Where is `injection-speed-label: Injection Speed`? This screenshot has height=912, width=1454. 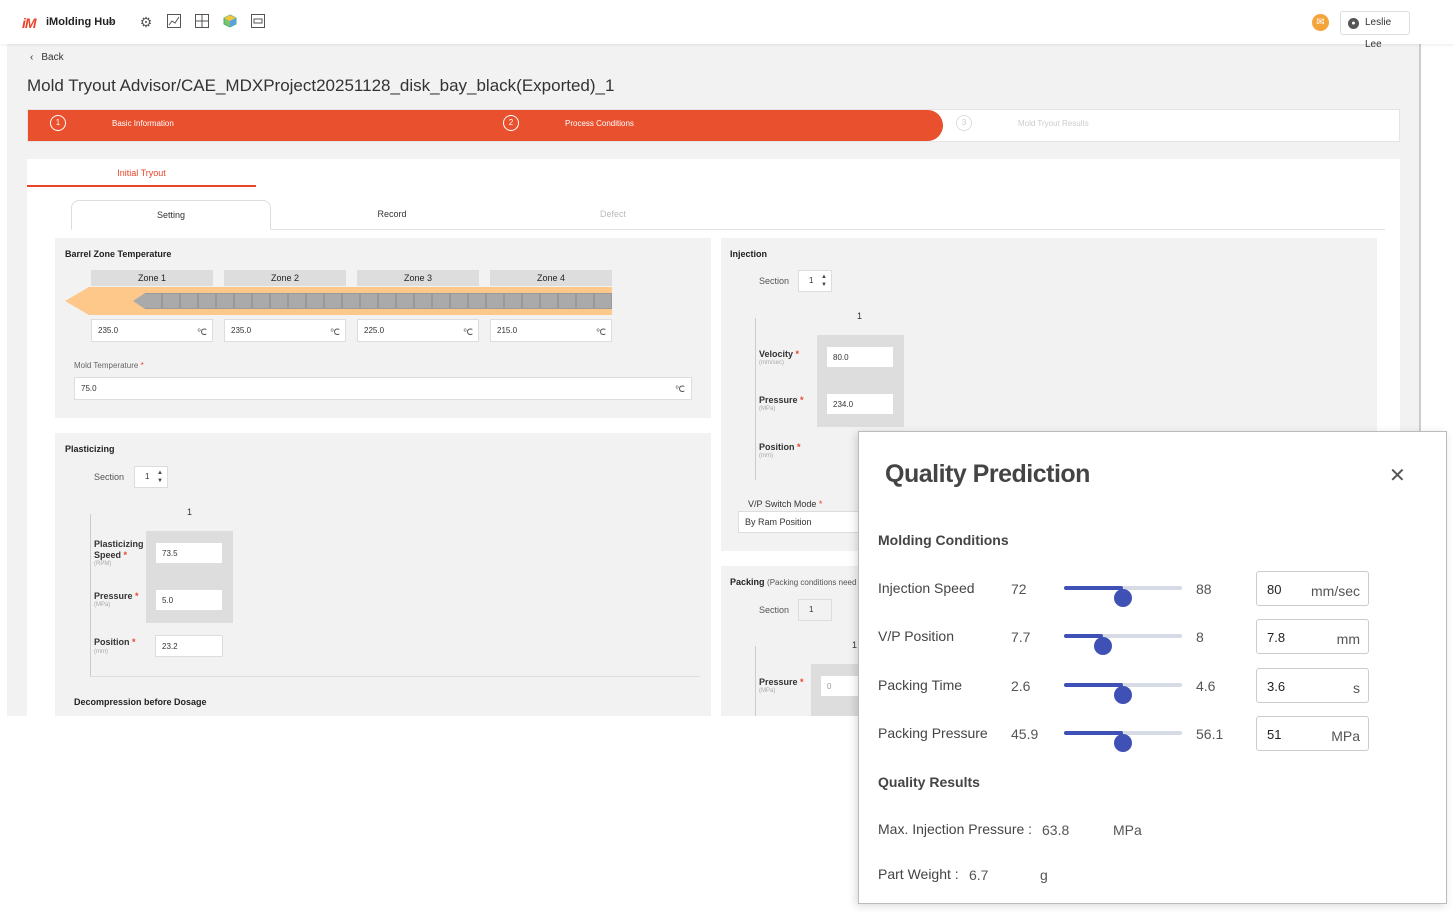 injection-speed-label: Injection Speed is located at coordinates (926, 588).